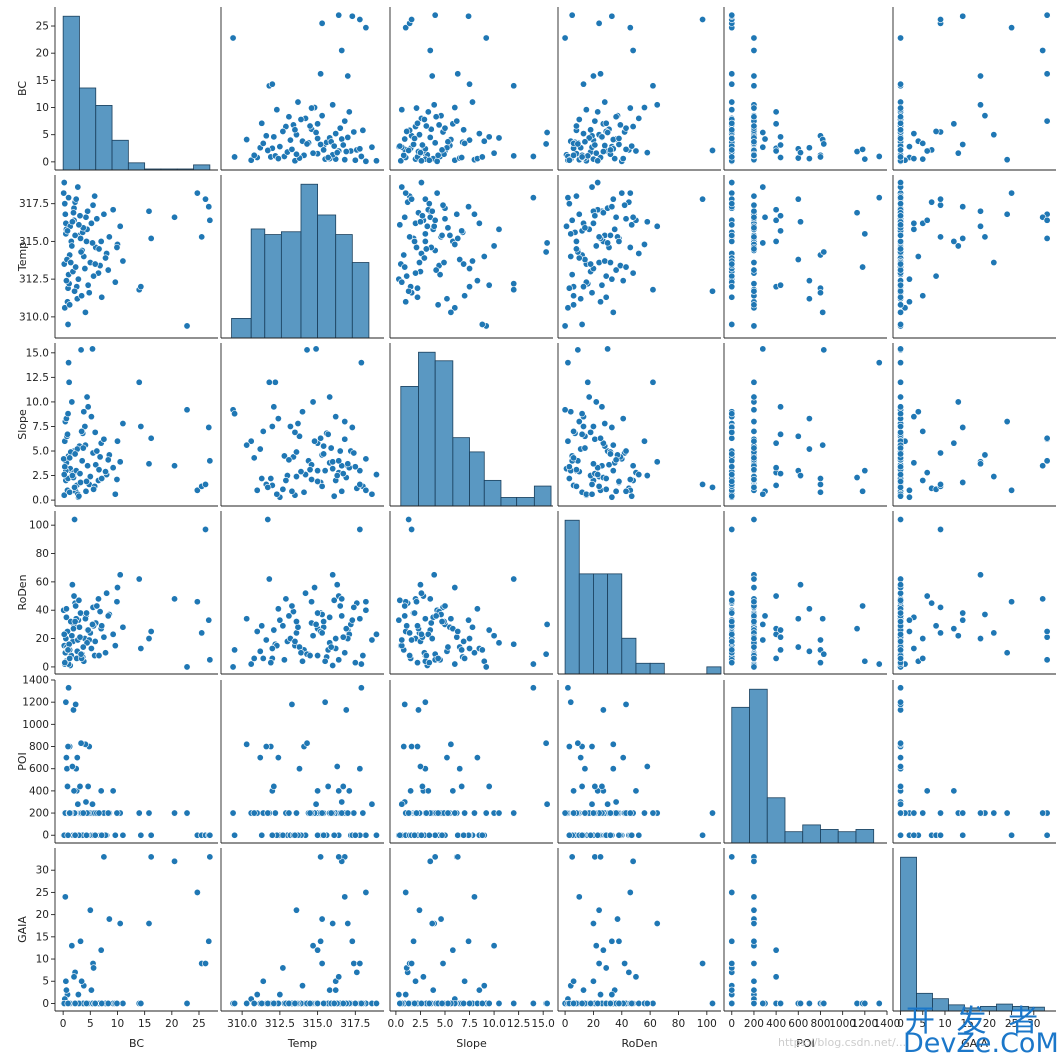 The width and height of the screenshot is (1062, 1062). I want to click on panel-slope-vs-roden, so click(639, 425).